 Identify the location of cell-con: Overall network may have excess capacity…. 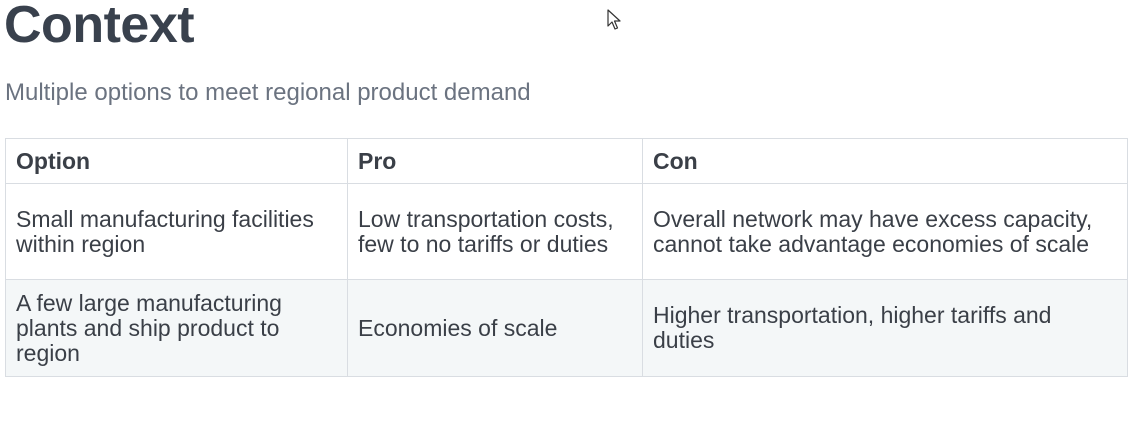
(885, 231).